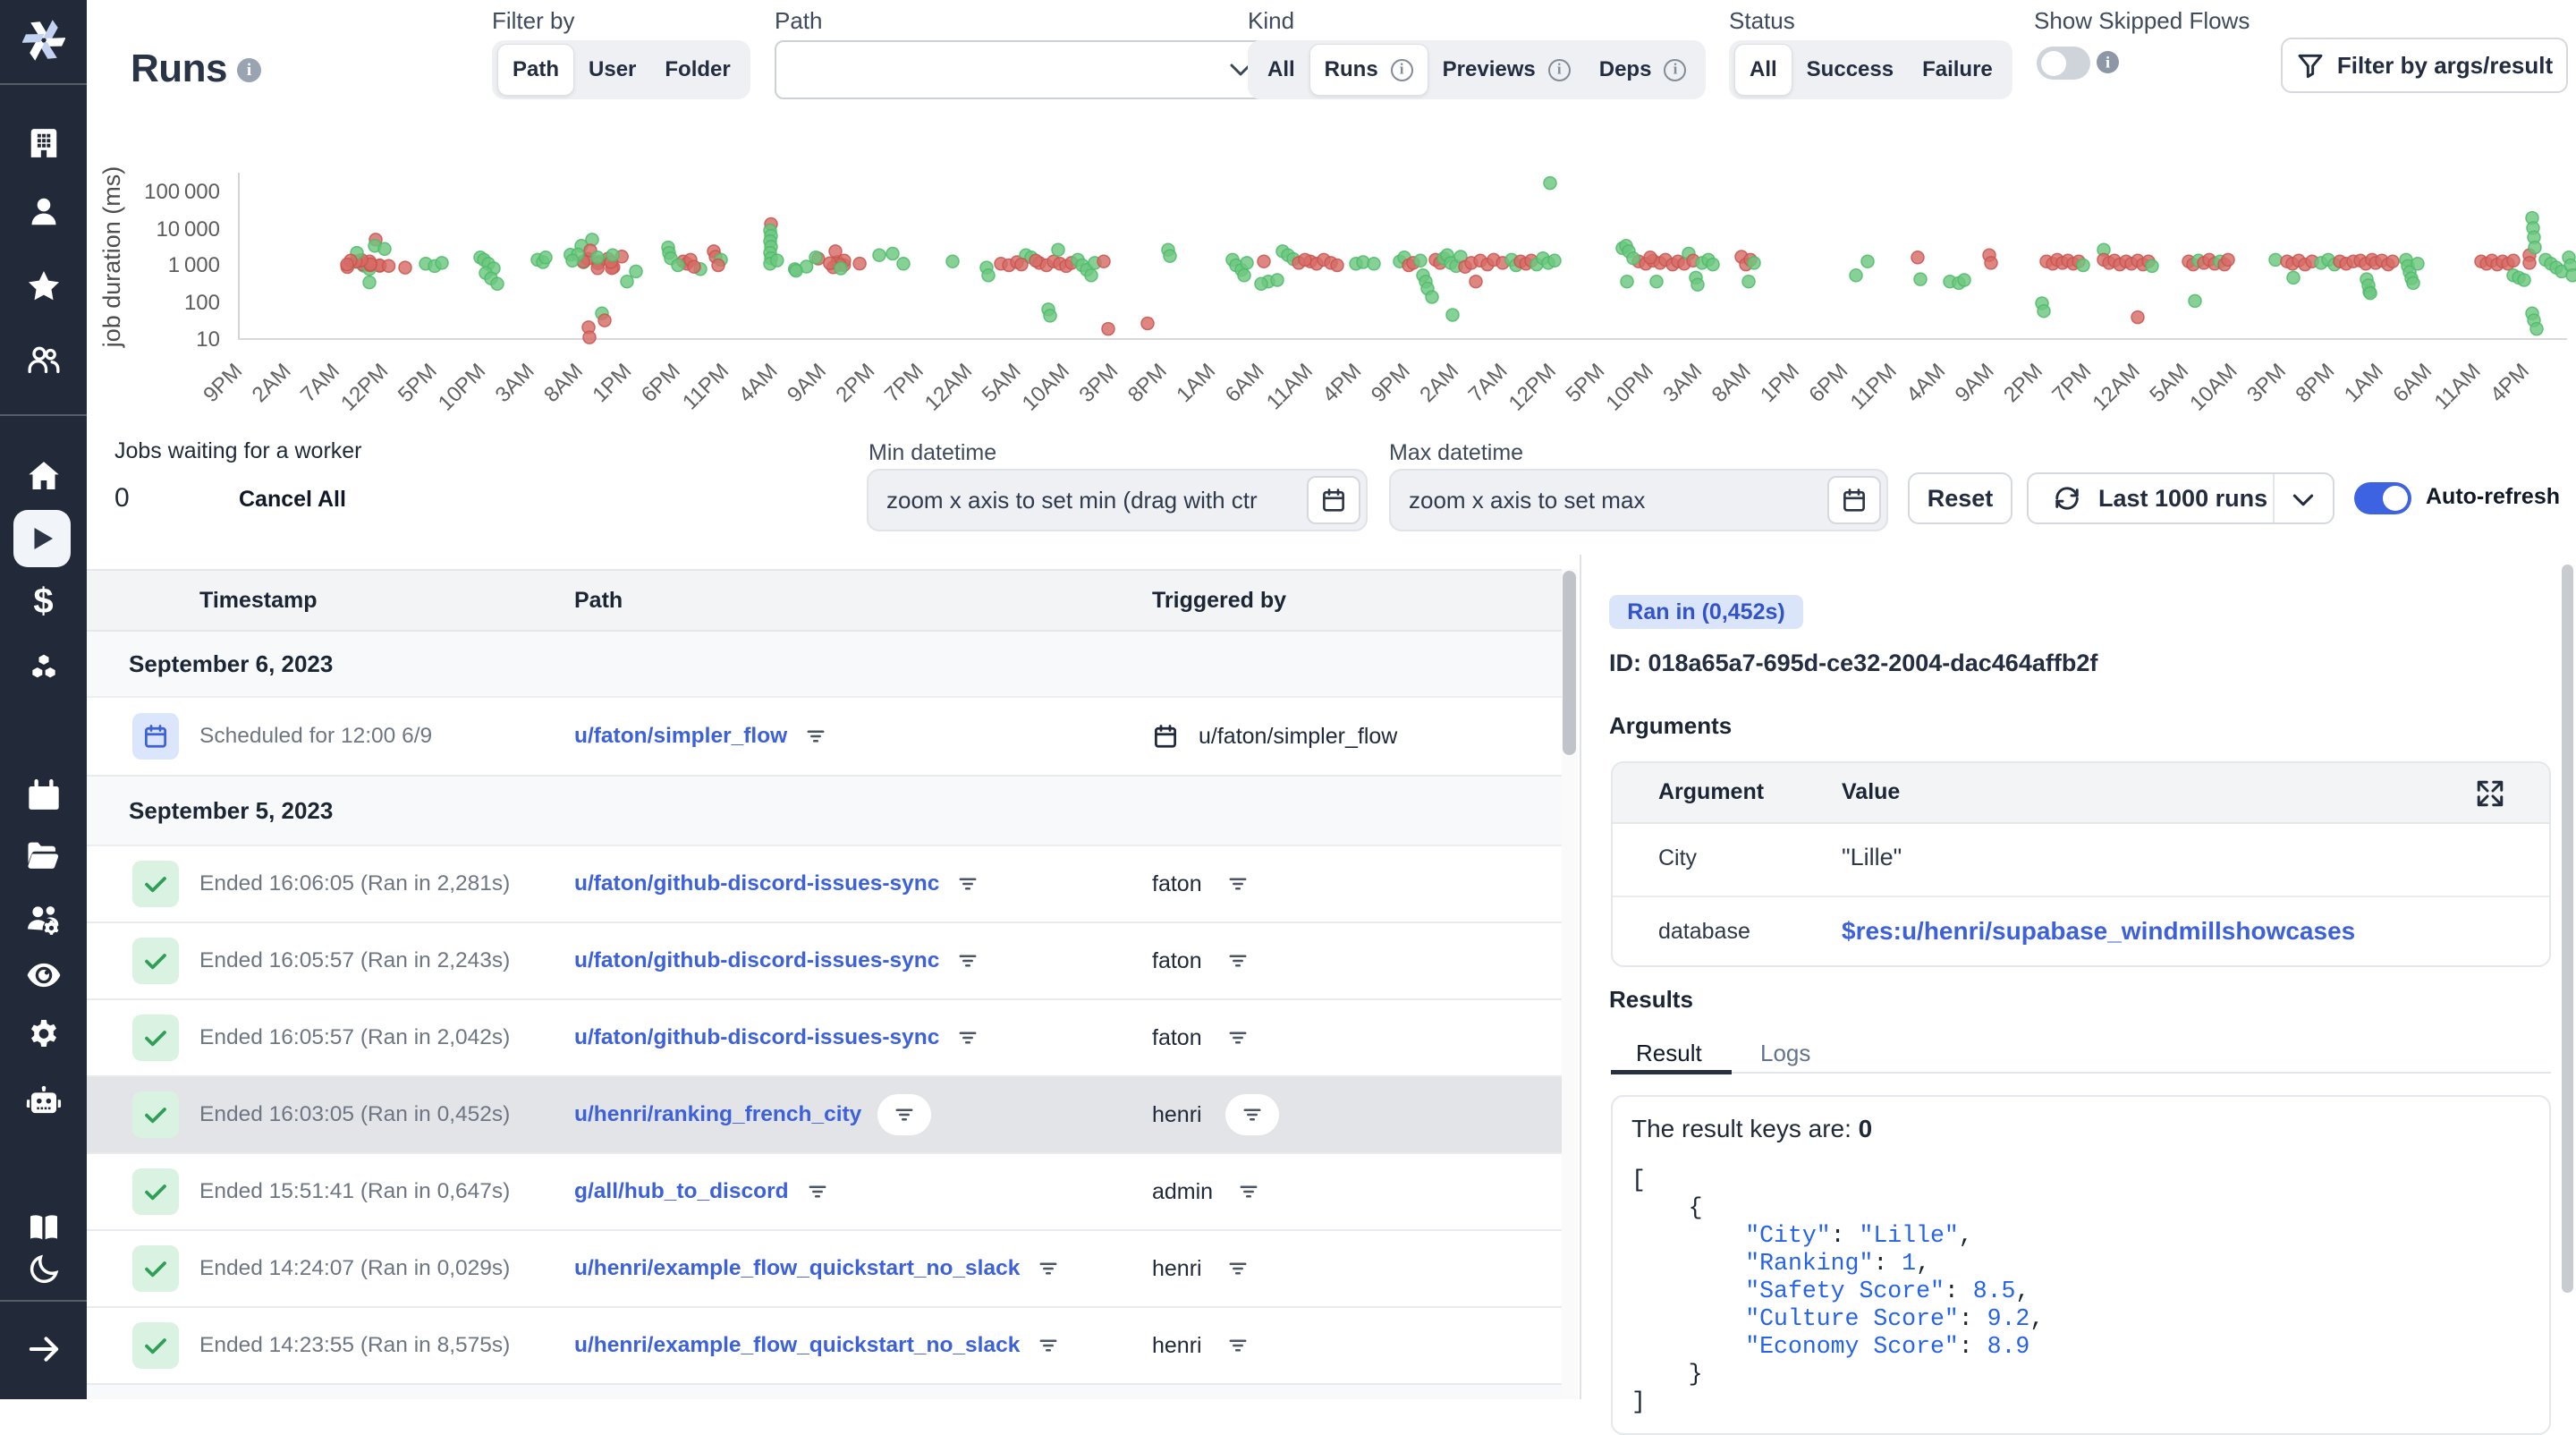  Describe the element at coordinates (182, 192) in the screenshot. I see `svg-text: 100 000` at that location.